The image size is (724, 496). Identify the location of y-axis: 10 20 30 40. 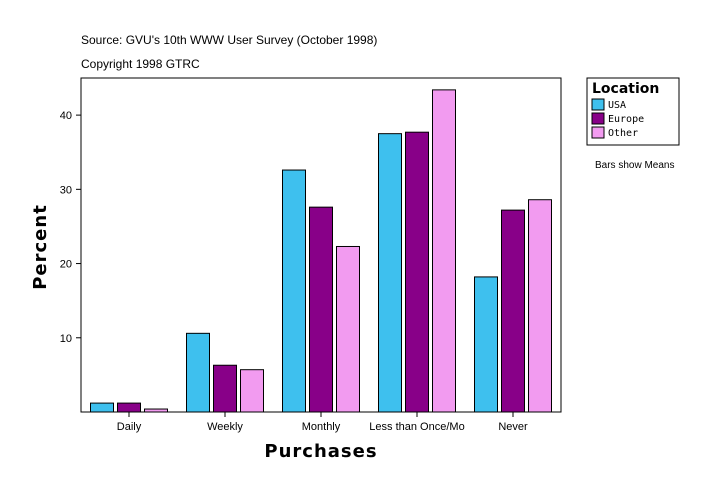
(70, 227).